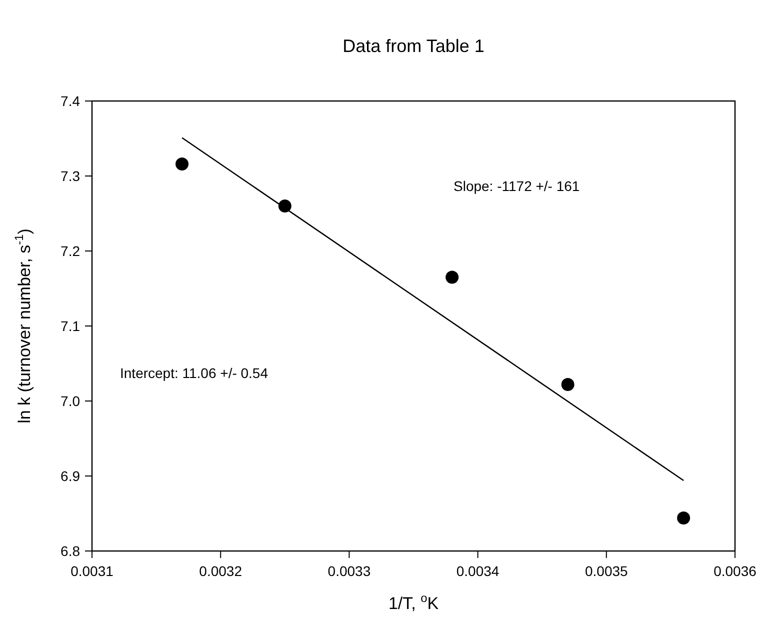  What do you see at coordinates (194, 373) in the screenshot?
I see `annotation: Intercept: 11.06 +/- 0.54` at bounding box center [194, 373].